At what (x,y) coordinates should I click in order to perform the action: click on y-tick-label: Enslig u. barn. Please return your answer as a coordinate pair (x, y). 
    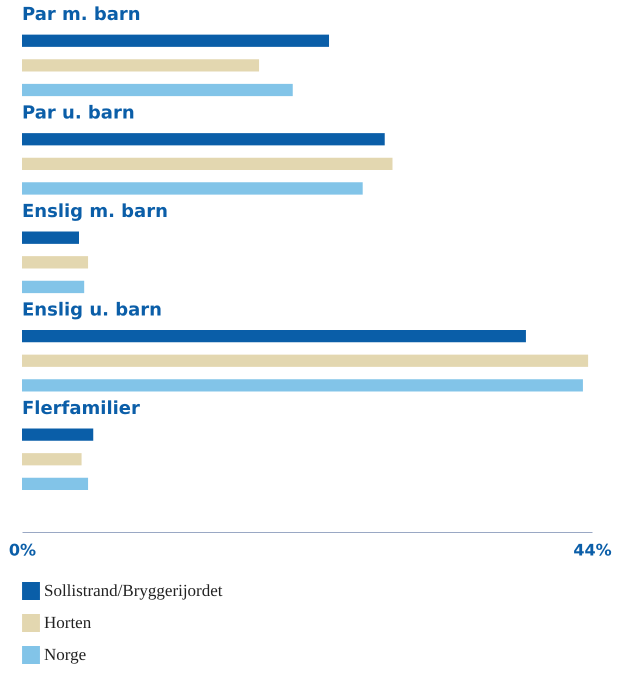
    Looking at the image, I should click on (92, 310).